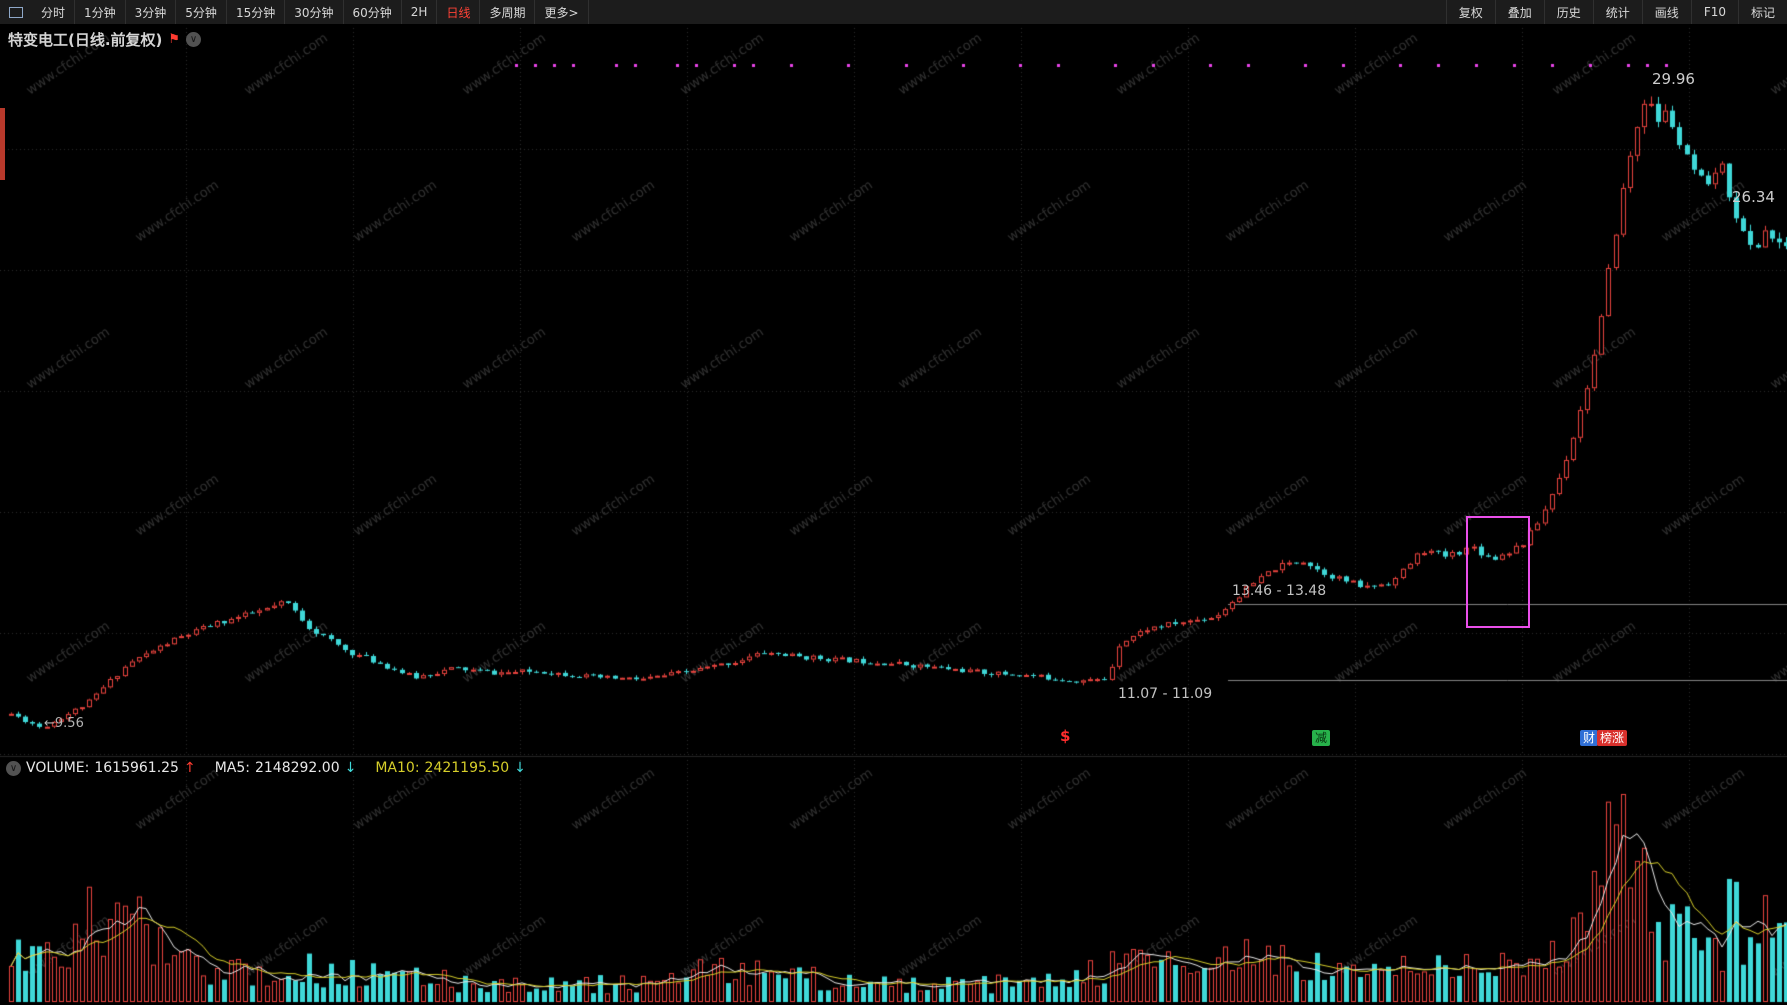 The image size is (1787, 1005). Describe the element at coordinates (397, 768) in the screenshot. I see `ma10-label: MA10:` at that location.